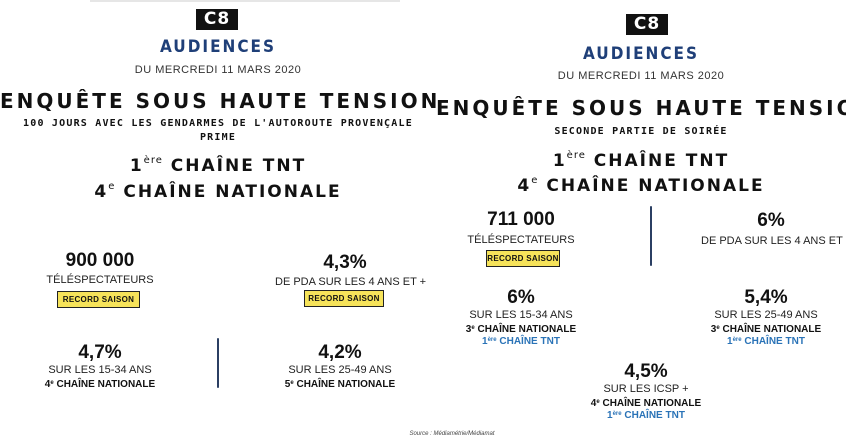 This screenshot has width=846, height=448. I want to click on age-25-49-tnt-rank: 1ère CHAÎNE TNT, so click(766, 341).